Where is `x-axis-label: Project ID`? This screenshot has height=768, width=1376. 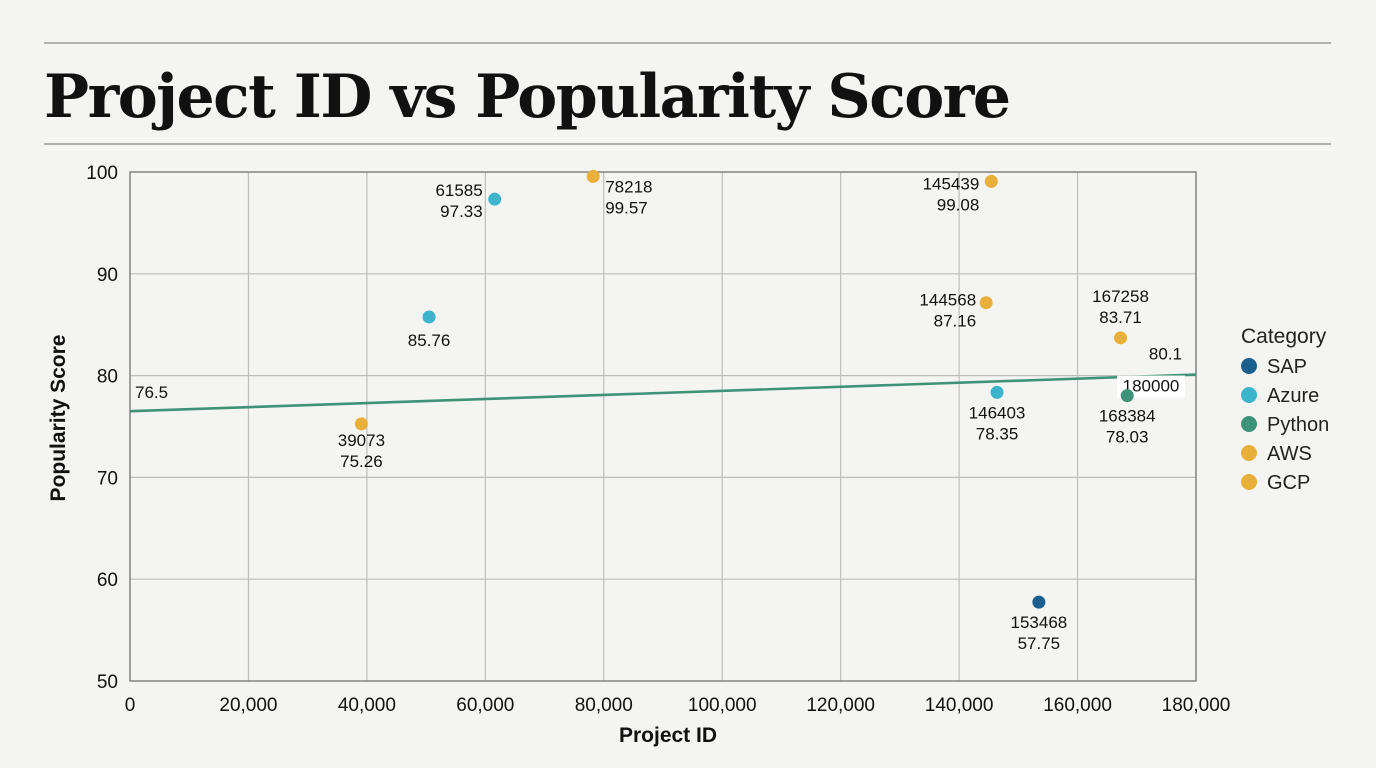 x-axis-label: Project ID is located at coordinates (668, 735).